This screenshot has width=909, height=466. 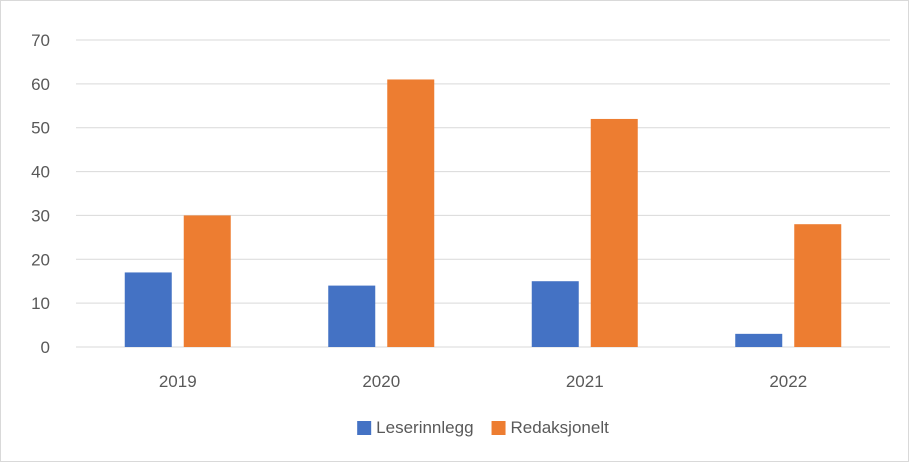 I want to click on y-tick-label: 0, so click(x=45, y=347).